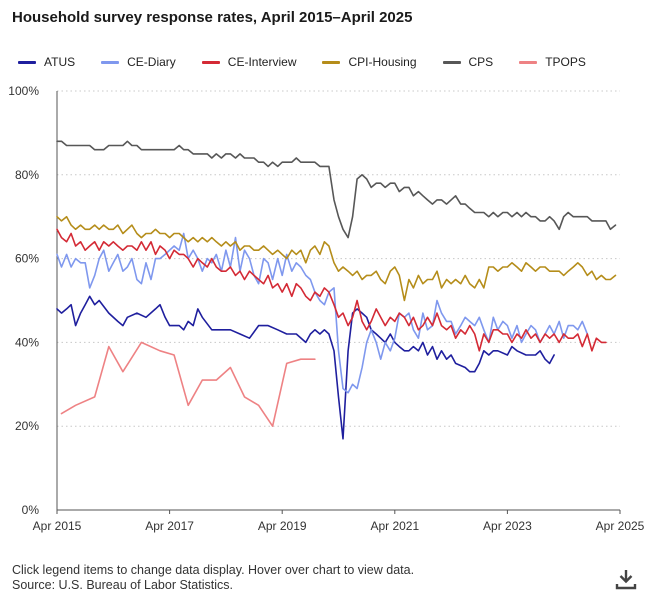 This screenshot has height=600, width=656. What do you see at coordinates (262, 62) in the screenshot?
I see `legend-label: CE-Interview` at bounding box center [262, 62].